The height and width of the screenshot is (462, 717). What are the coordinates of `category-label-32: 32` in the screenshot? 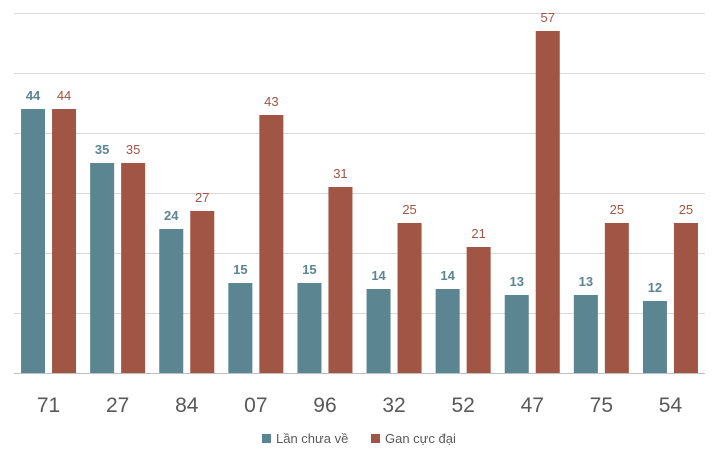 It's located at (393, 405).